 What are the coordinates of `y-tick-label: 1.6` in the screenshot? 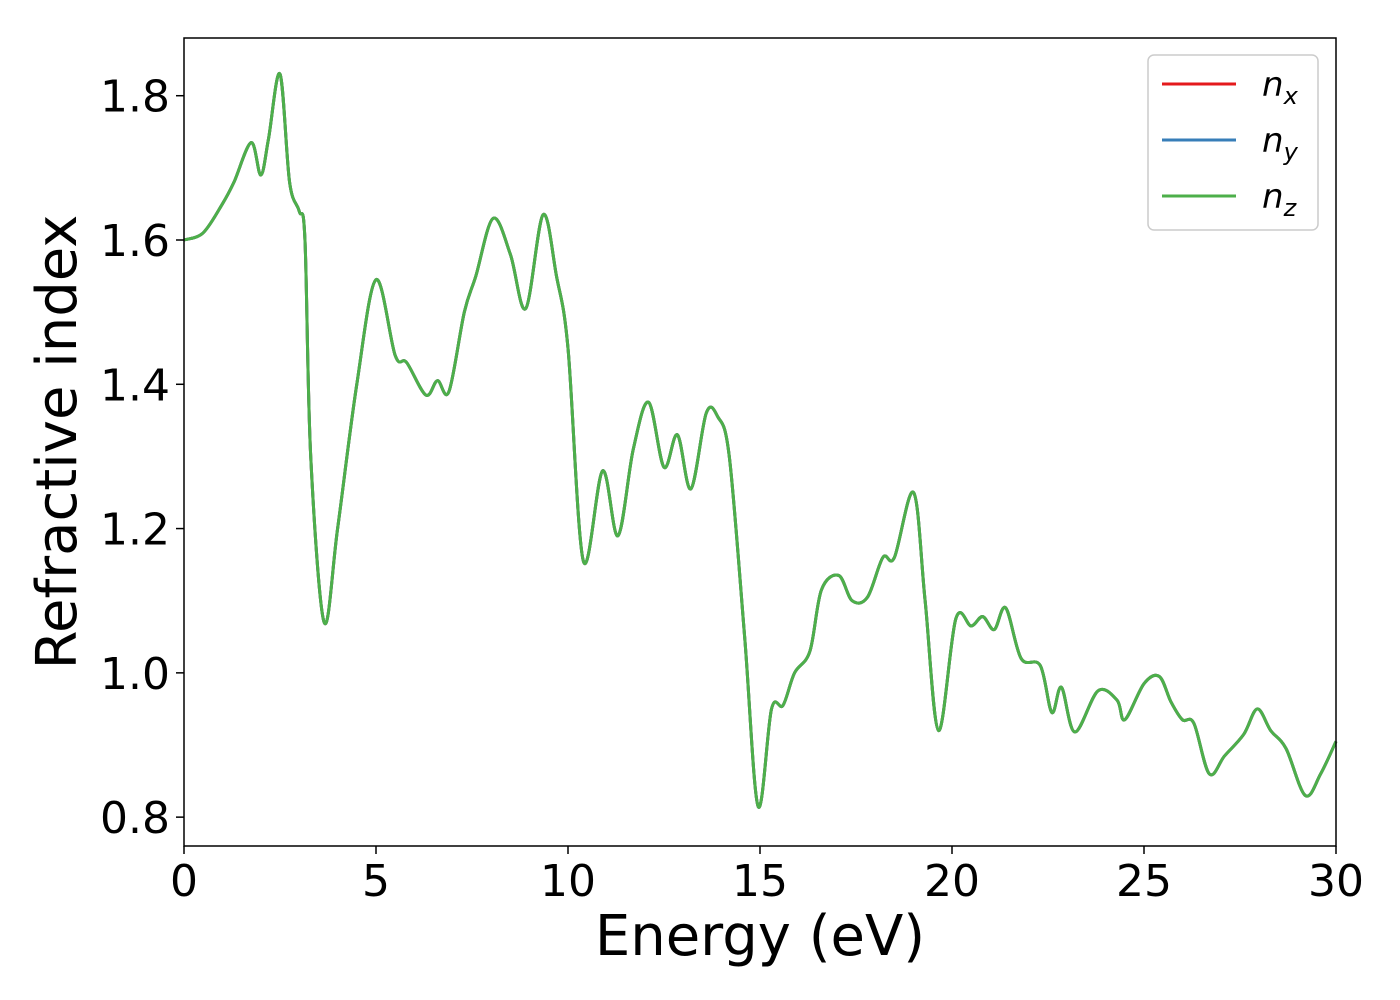 It's located at (135, 241).